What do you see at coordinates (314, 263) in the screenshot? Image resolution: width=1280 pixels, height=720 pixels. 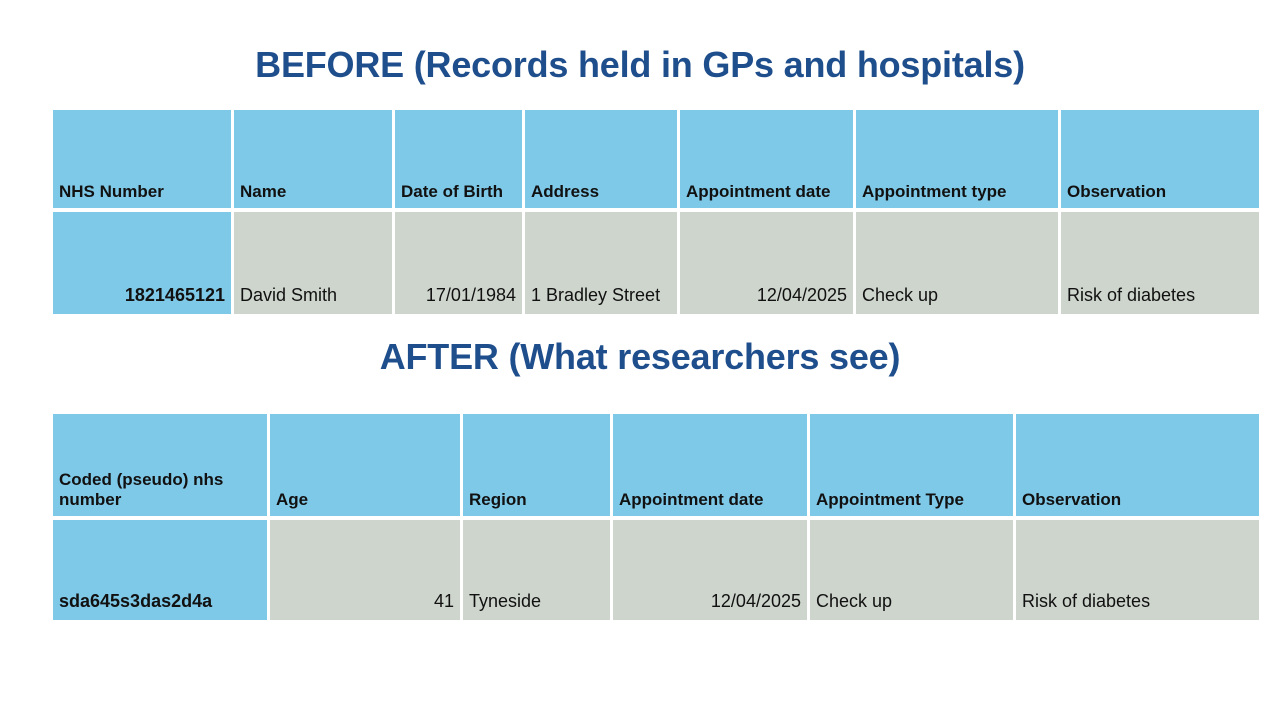 I see `cell-name: David Smith` at bounding box center [314, 263].